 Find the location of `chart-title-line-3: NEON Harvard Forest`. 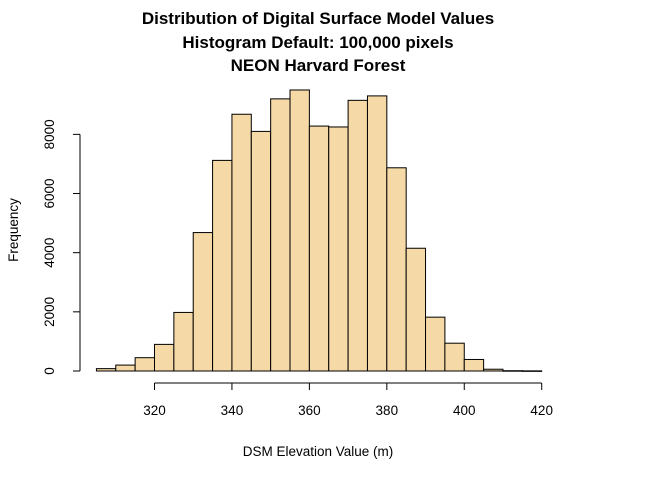

chart-title-line-3: NEON Harvard Forest is located at coordinates (318, 65).